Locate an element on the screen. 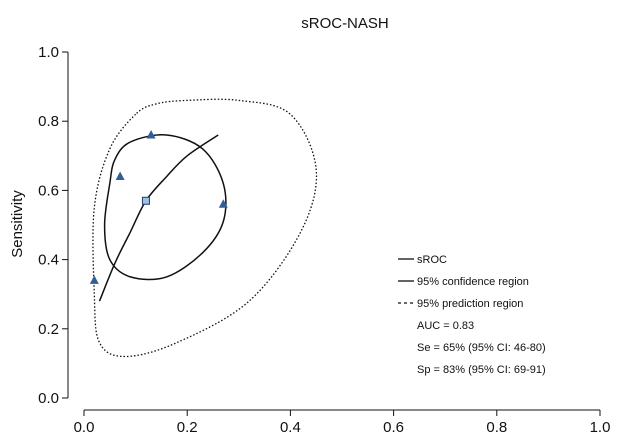 This screenshot has width=619, height=433. points is located at coordinates (158, 207).